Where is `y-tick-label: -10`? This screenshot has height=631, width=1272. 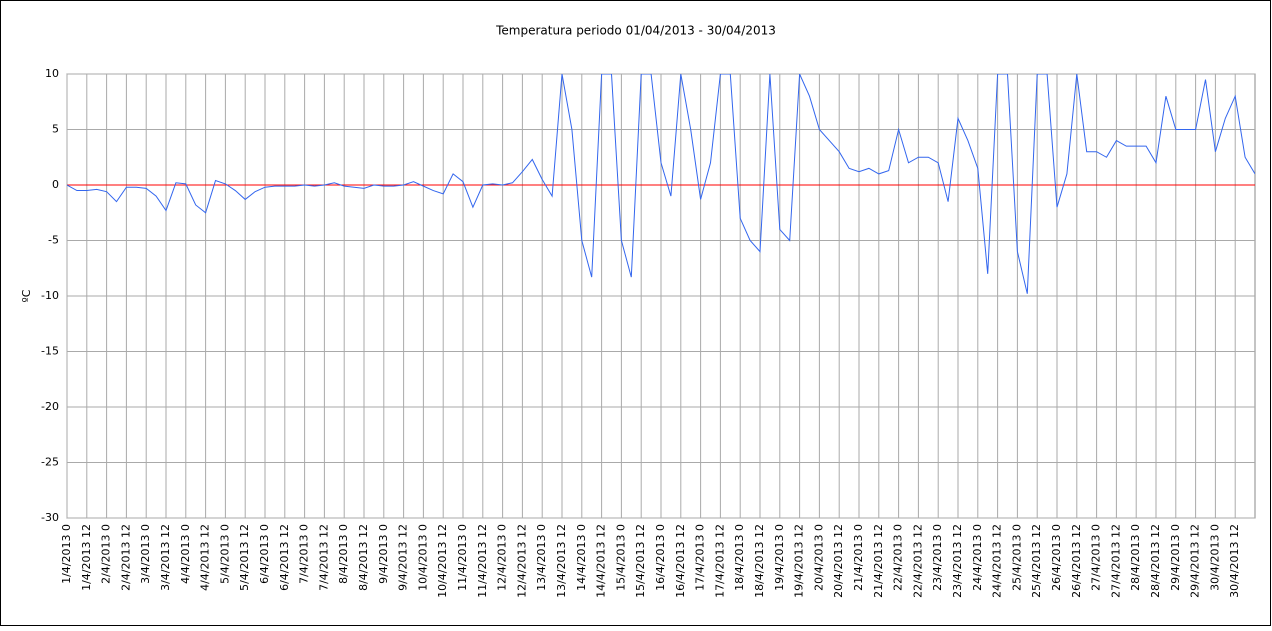
y-tick-label: -10 is located at coordinates (50, 295).